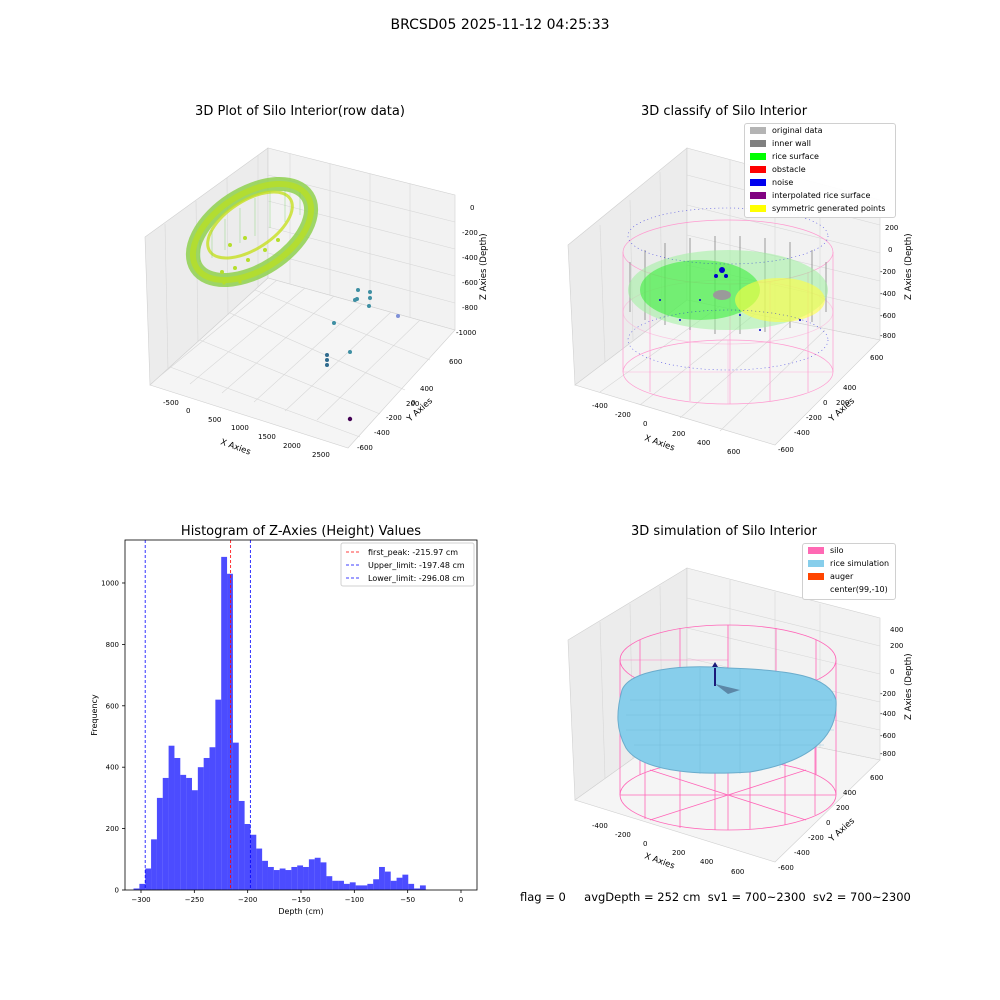 The height and width of the screenshot is (1000, 1000). Describe the element at coordinates (780, 300) in the screenshot. I see `classify-symmetric-points` at that location.